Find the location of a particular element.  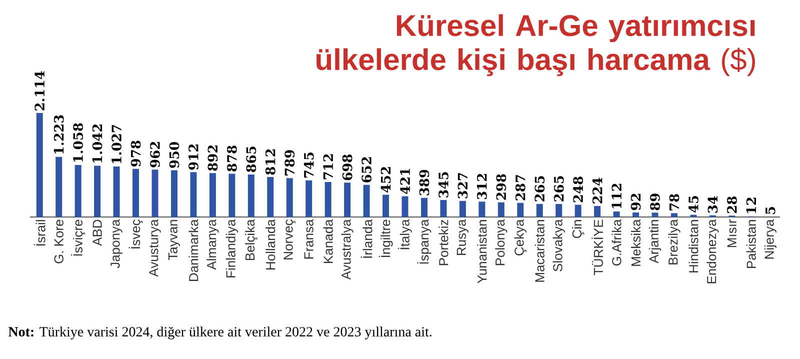

x-tick-label: İtalya is located at coordinates (405, 234).